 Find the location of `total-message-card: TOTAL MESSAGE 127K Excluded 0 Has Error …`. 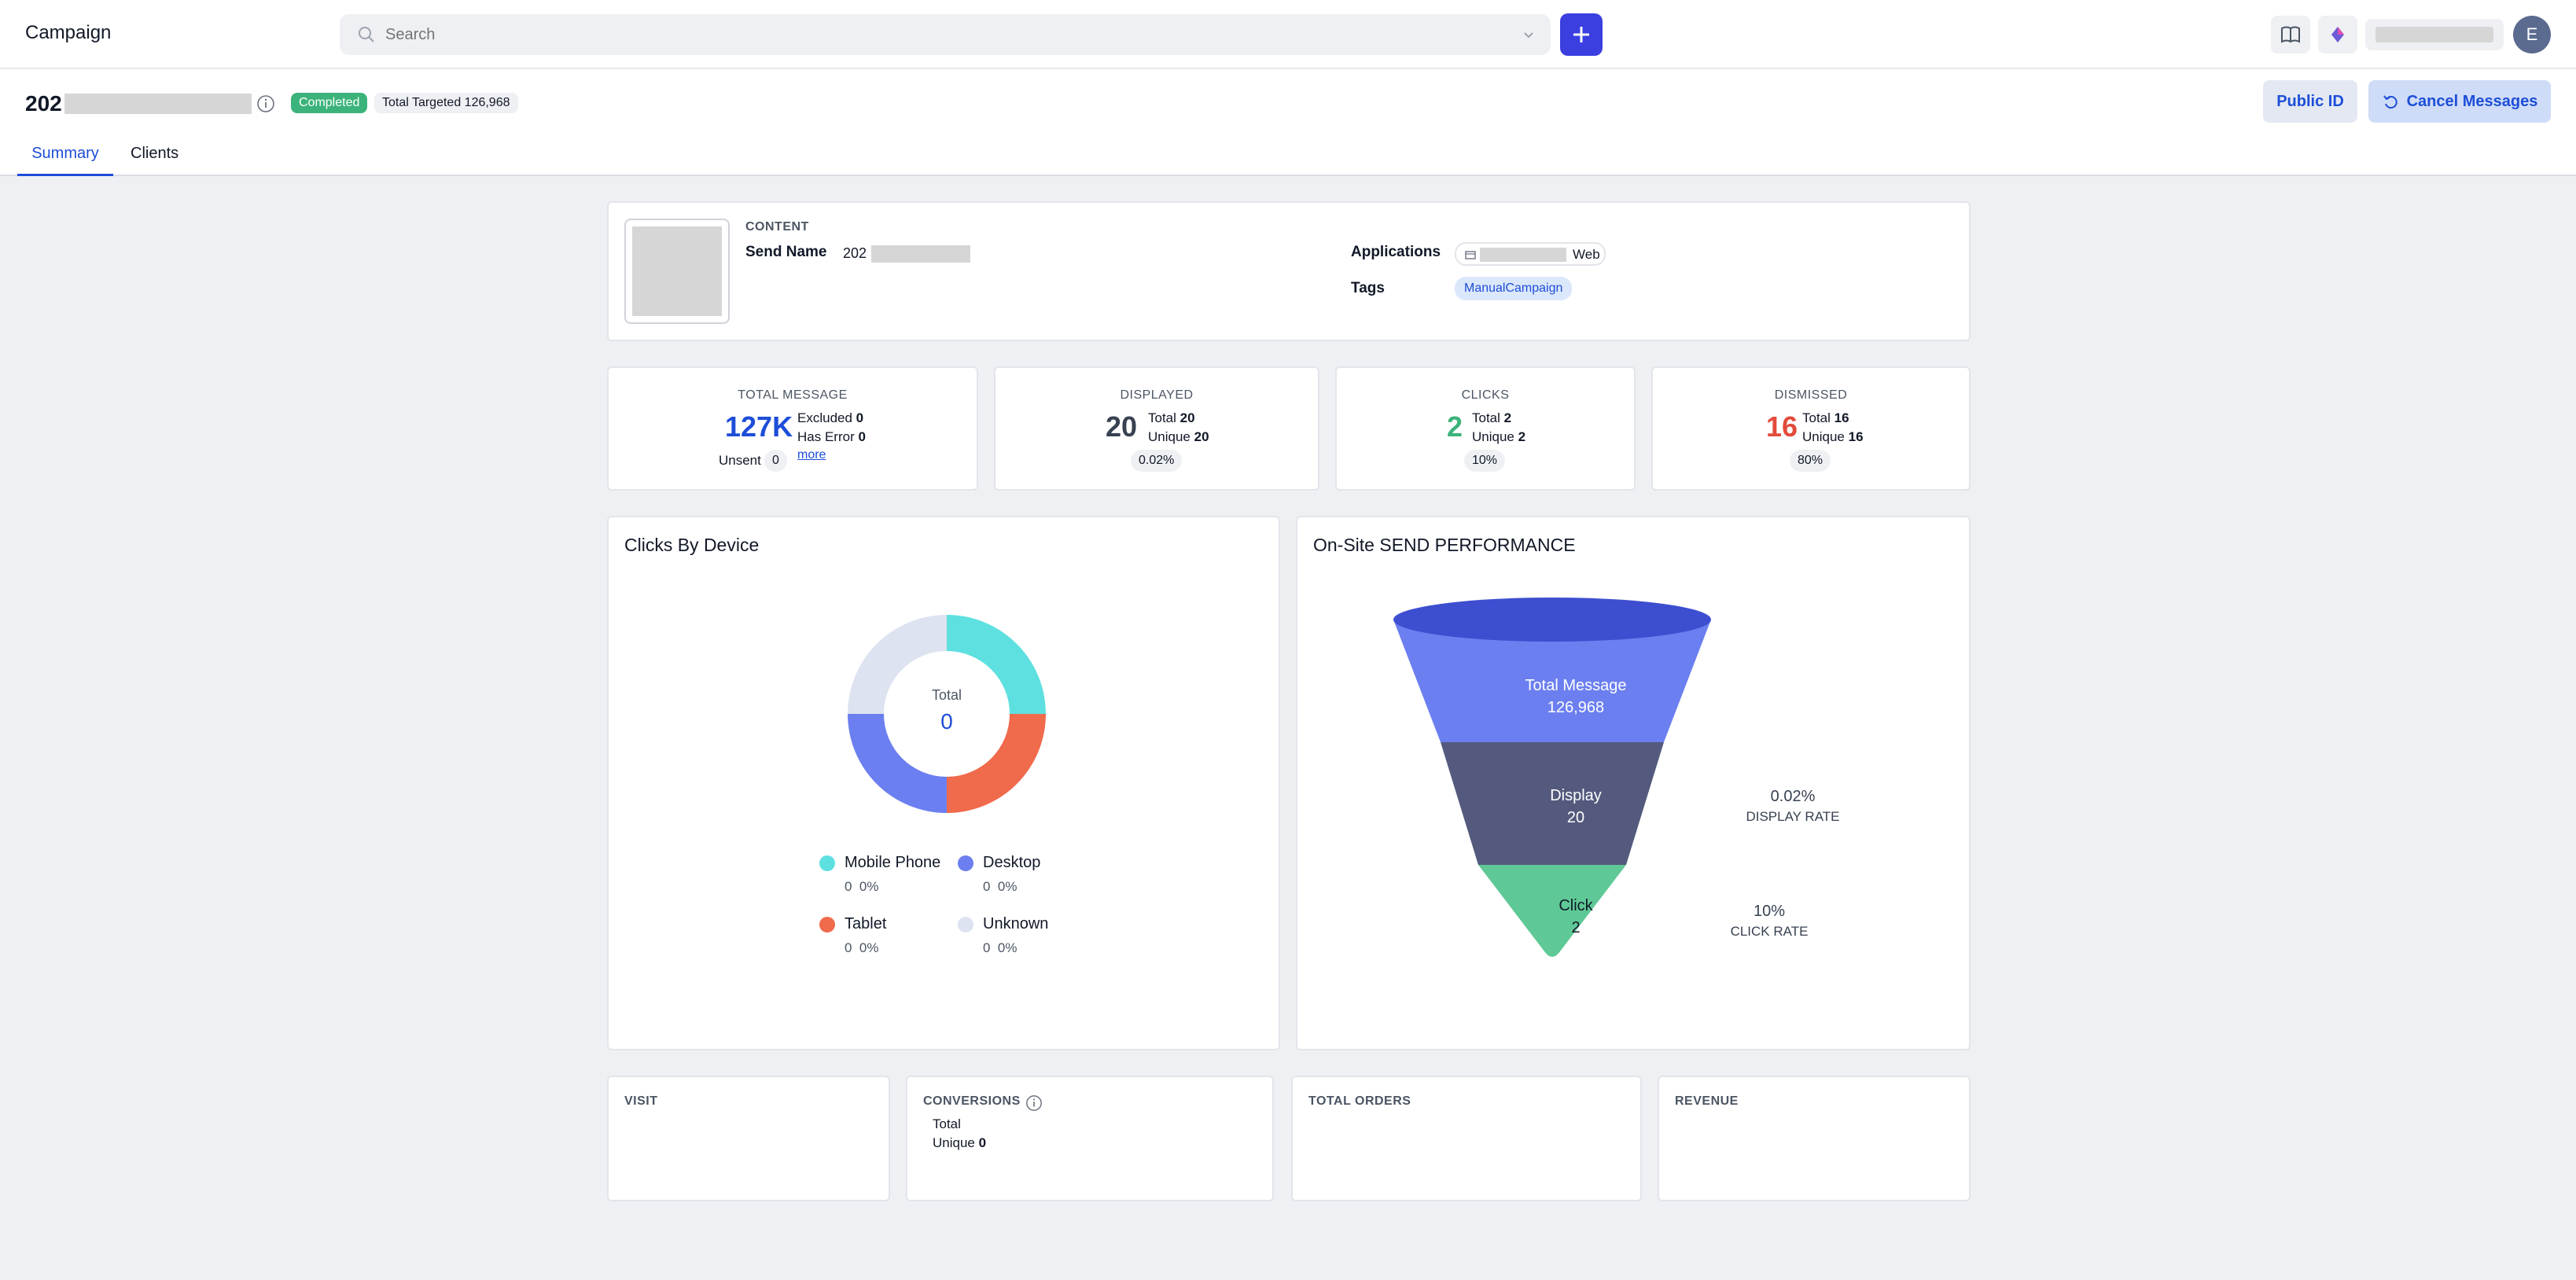

total-message-card: TOTAL MESSAGE 127K Excluded 0 Has Error … is located at coordinates (792, 428).